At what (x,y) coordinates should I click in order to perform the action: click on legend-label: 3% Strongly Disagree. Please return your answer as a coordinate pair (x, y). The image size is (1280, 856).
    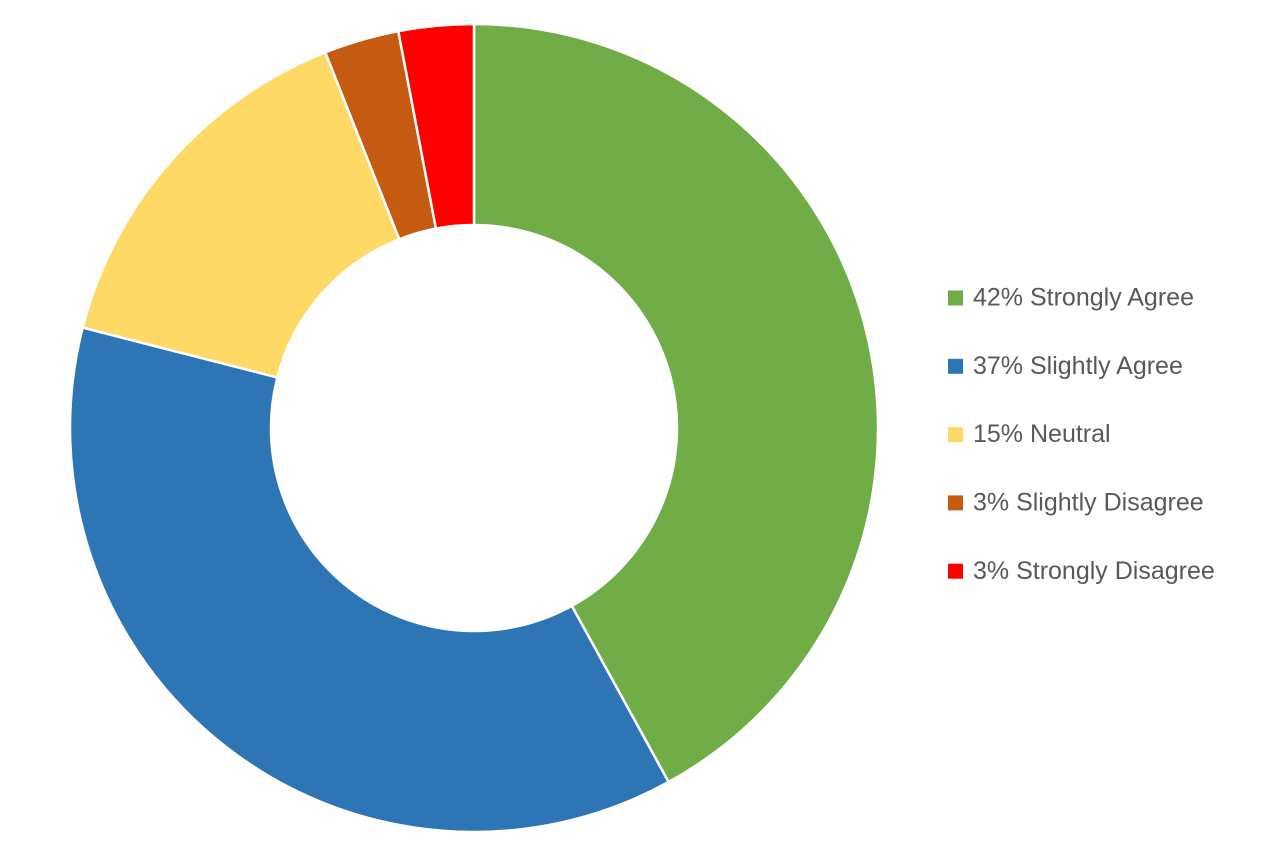
    Looking at the image, I should click on (1094, 571).